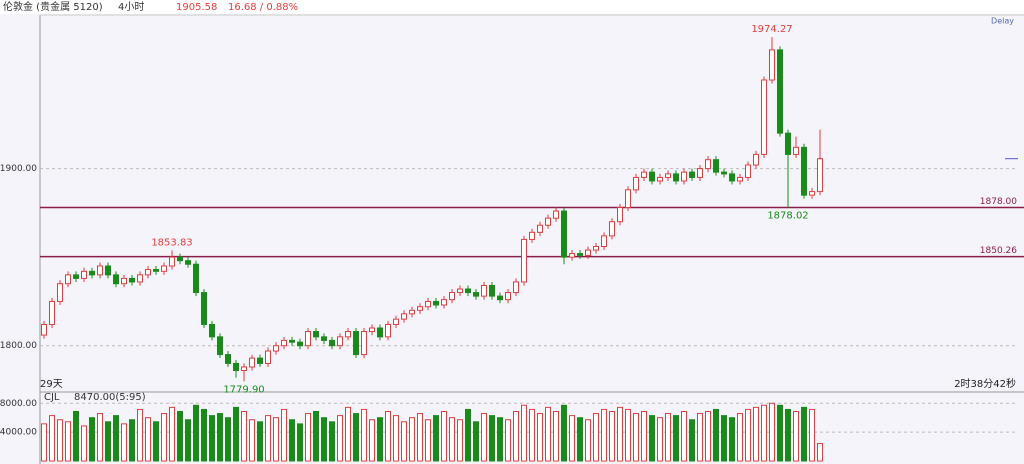  Describe the element at coordinates (243, 389) in the screenshot. I see `extreme-label: 1779.90` at that location.